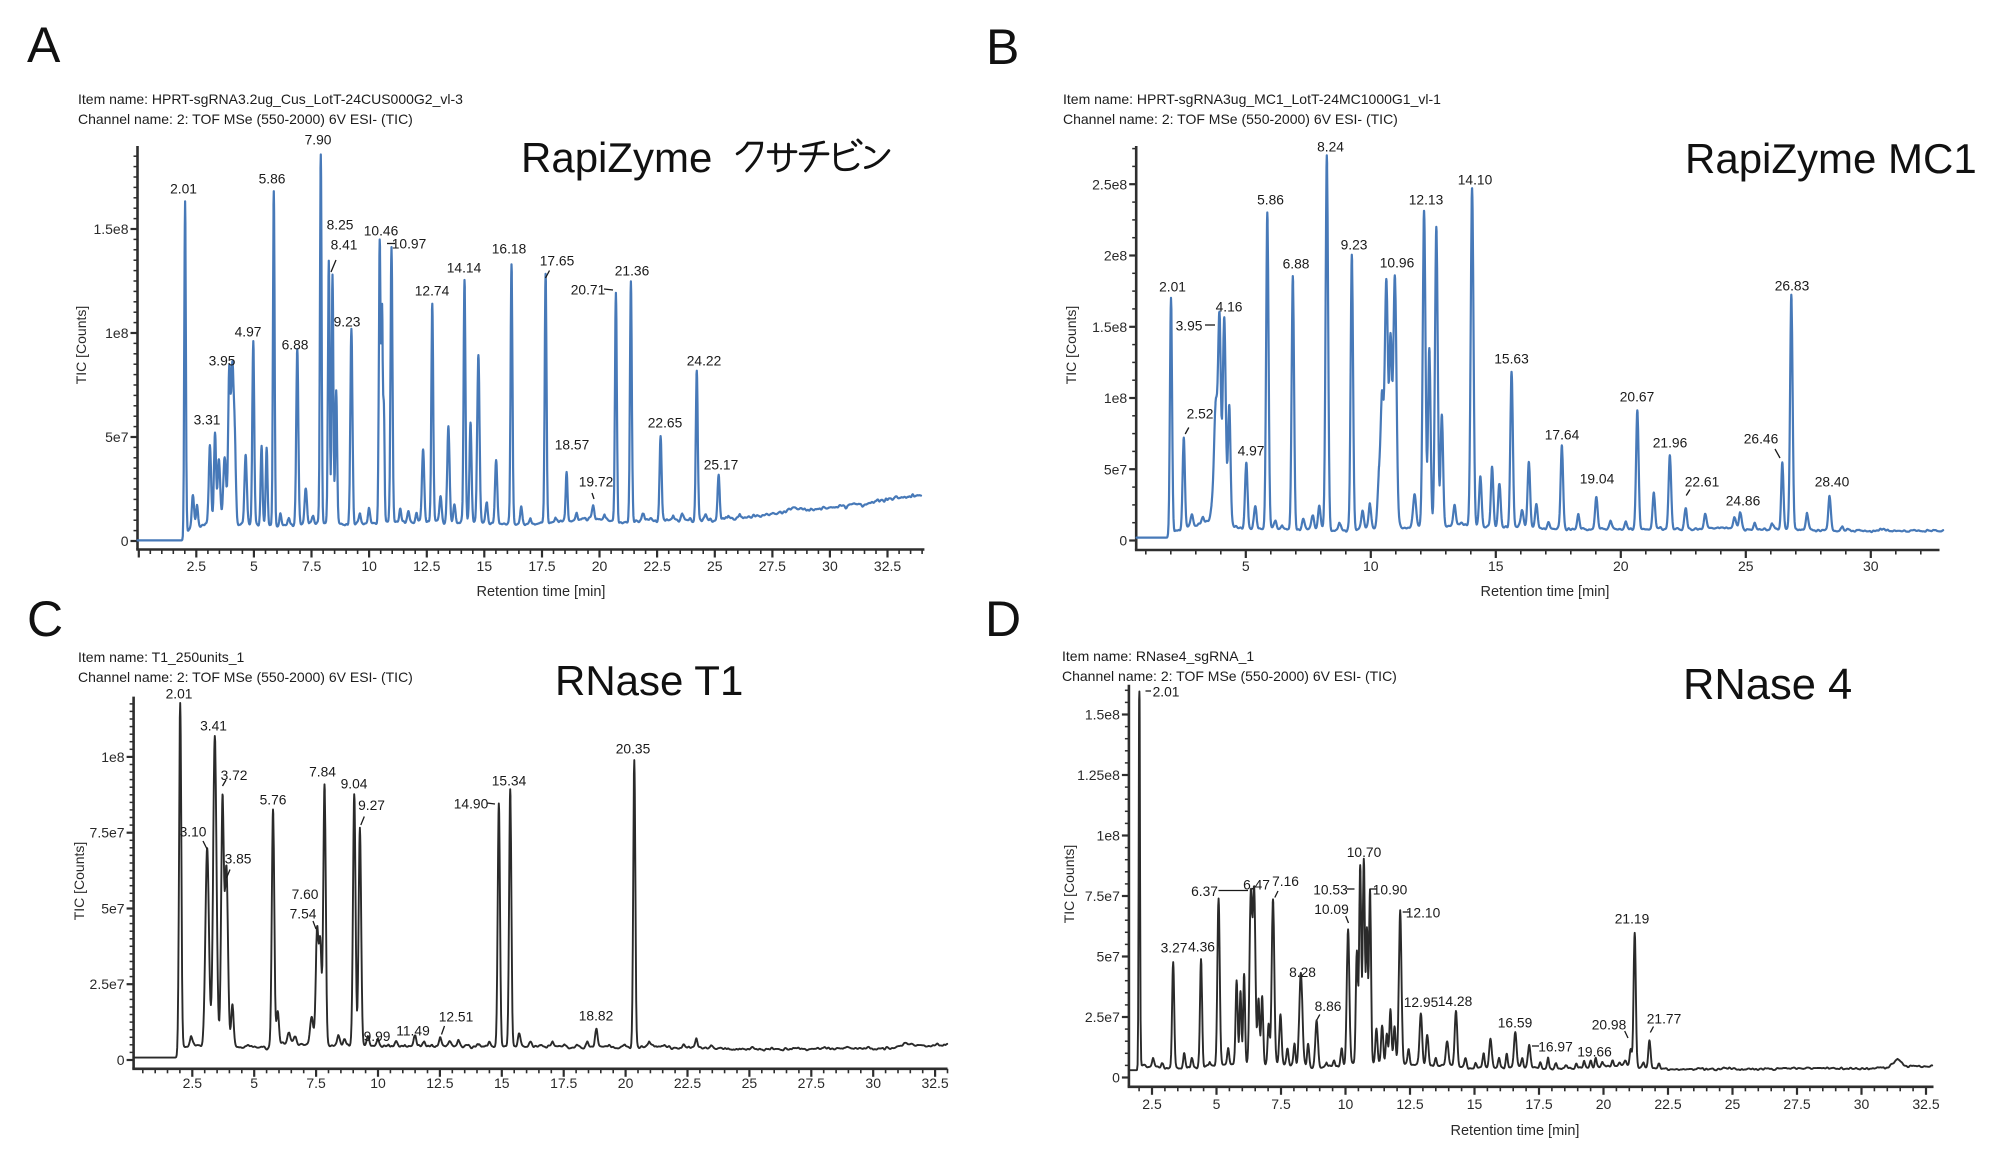 This screenshot has height=1160, width=2000. What do you see at coordinates (1832, 481) in the screenshot?
I see `svg-text: 28.40` at bounding box center [1832, 481].